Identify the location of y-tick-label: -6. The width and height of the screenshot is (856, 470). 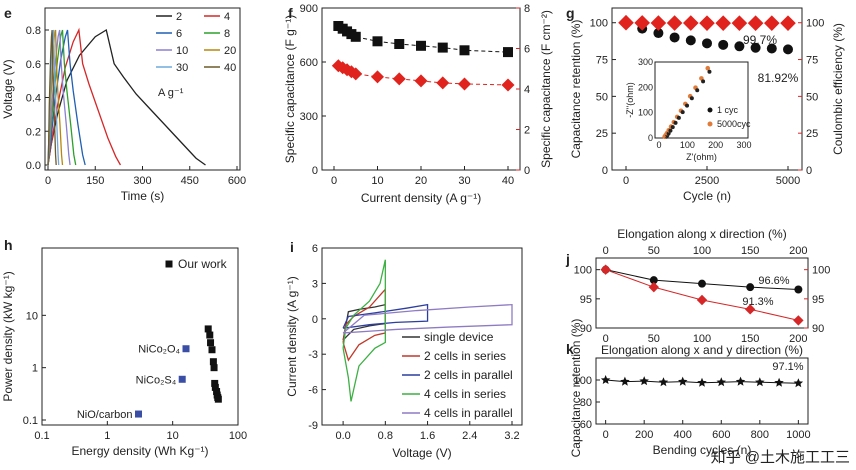
(313, 391).